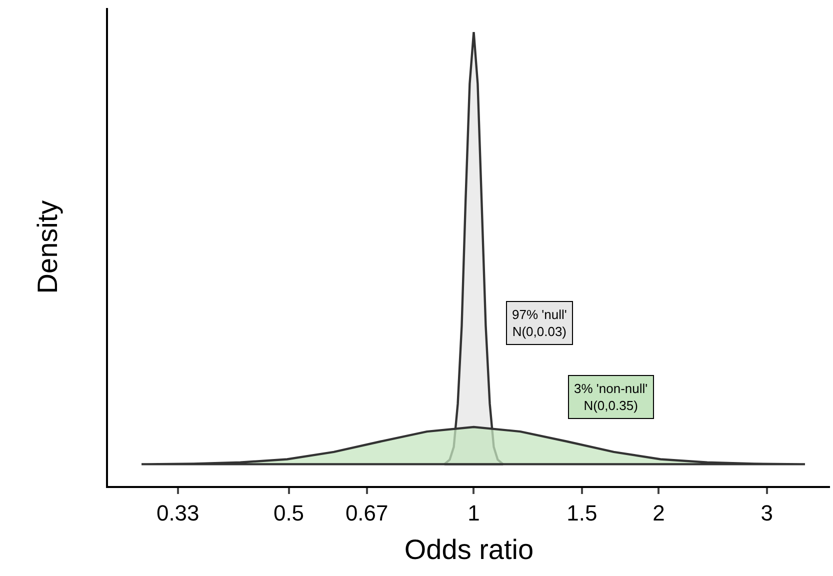 The width and height of the screenshot is (833, 576). What do you see at coordinates (48, 247) in the screenshot?
I see `y-axis-title: Density` at bounding box center [48, 247].